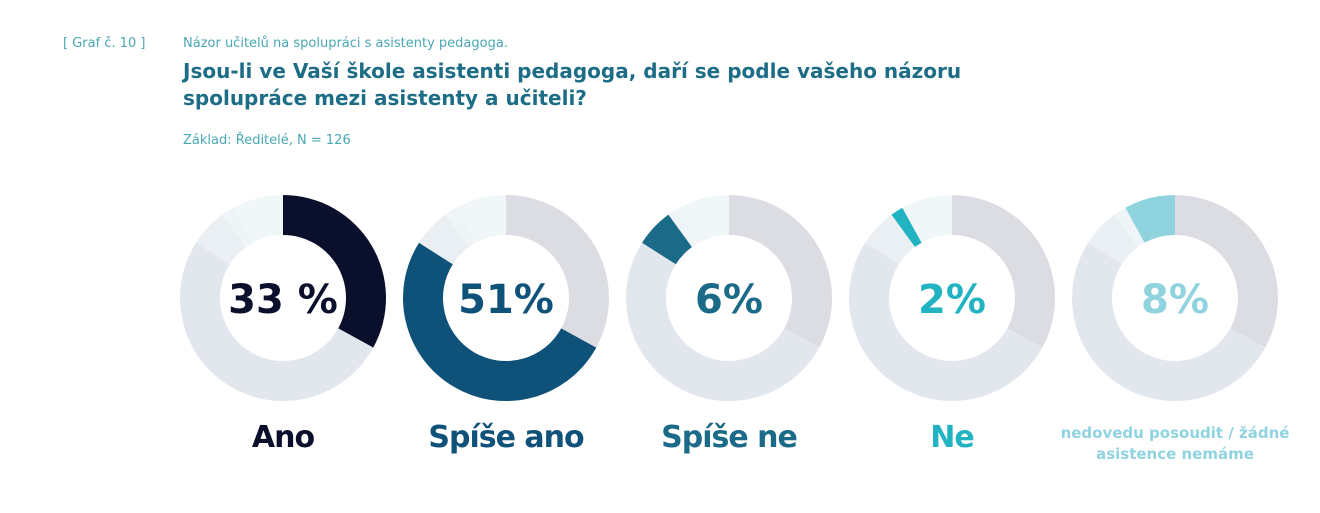 The image size is (1320, 513). What do you see at coordinates (267, 140) in the screenshot?
I see `chart-base: Základ: Ředitelé, N = 126` at bounding box center [267, 140].